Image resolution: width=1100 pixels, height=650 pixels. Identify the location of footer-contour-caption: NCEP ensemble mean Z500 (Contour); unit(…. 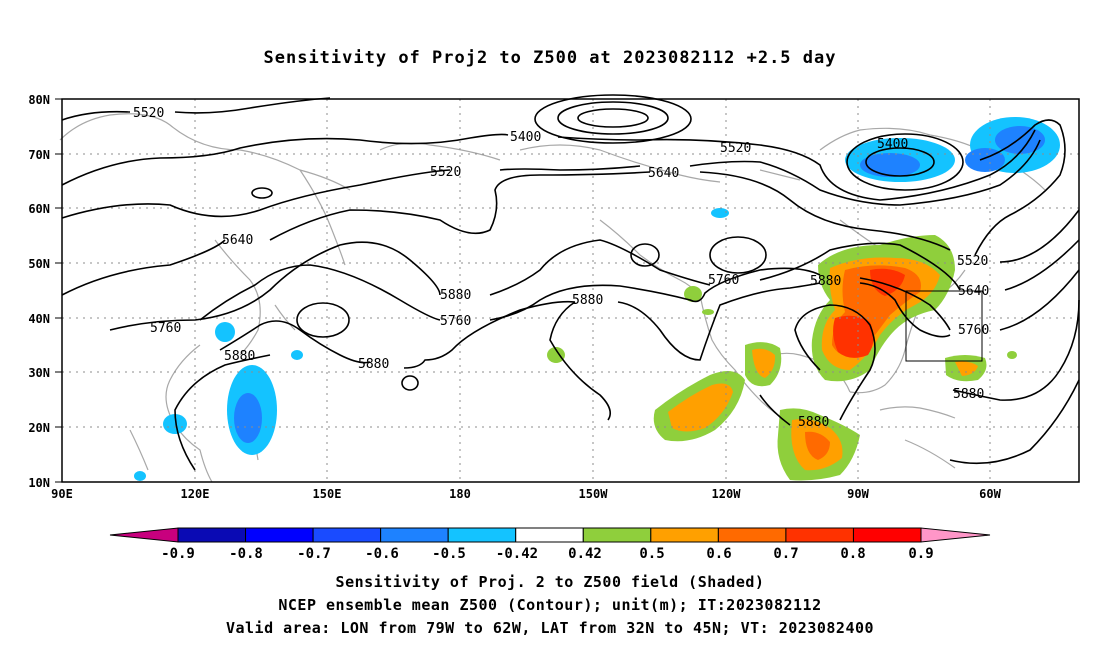
(550, 605).